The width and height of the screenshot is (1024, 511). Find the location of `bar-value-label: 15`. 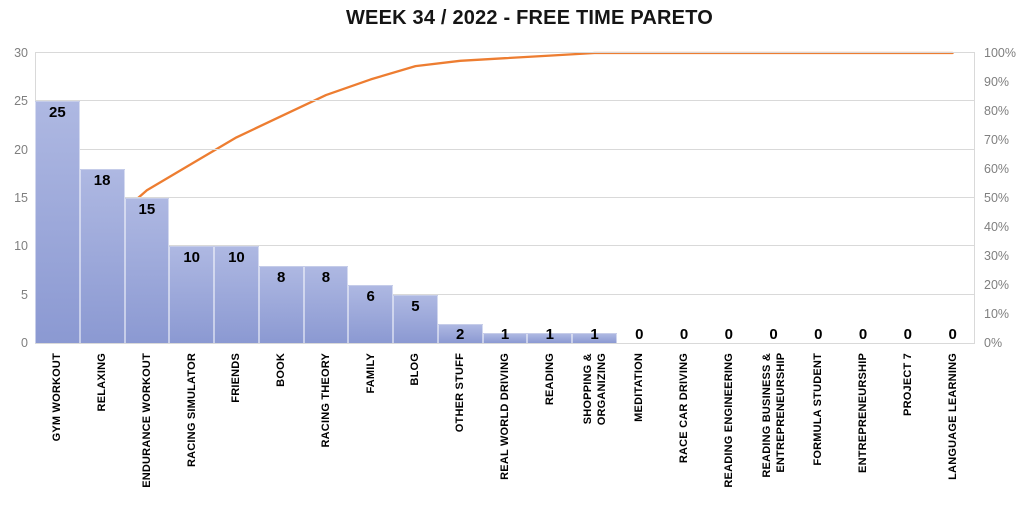

bar-value-label: 15 is located at coordinates (147, 209).